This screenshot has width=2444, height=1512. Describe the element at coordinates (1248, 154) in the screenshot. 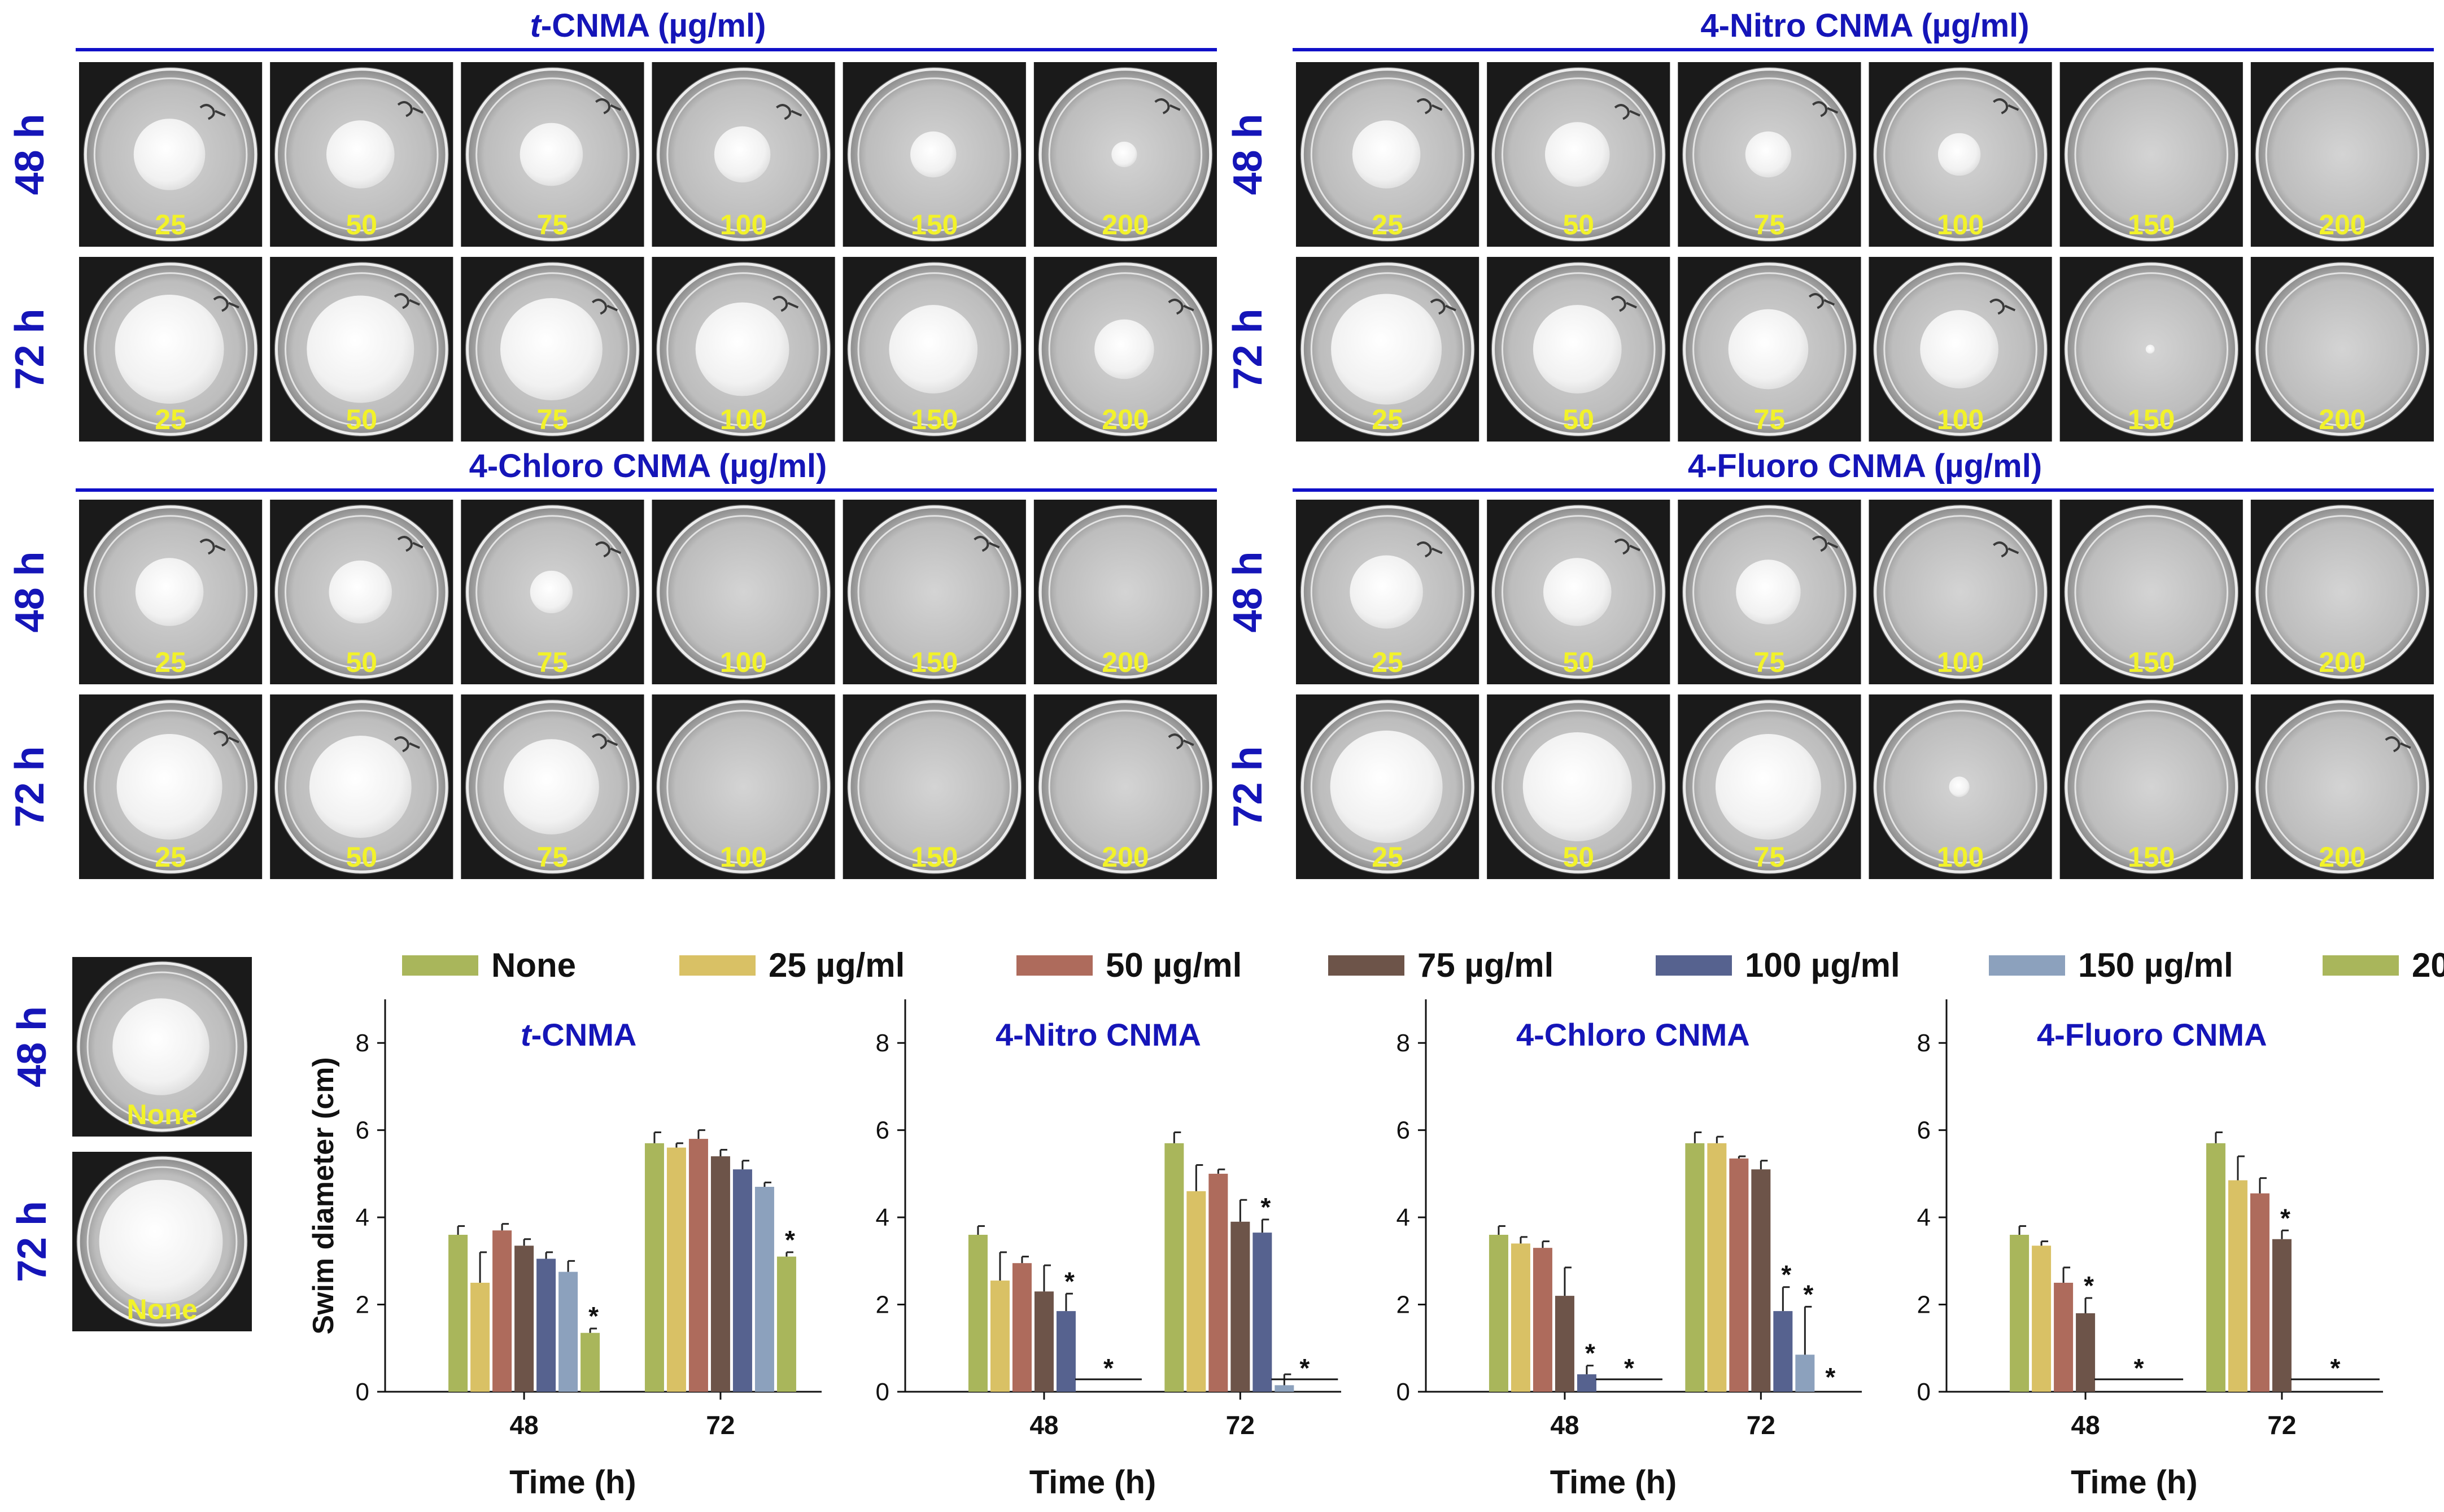

I see `row-time-label: 48 h` at that location.